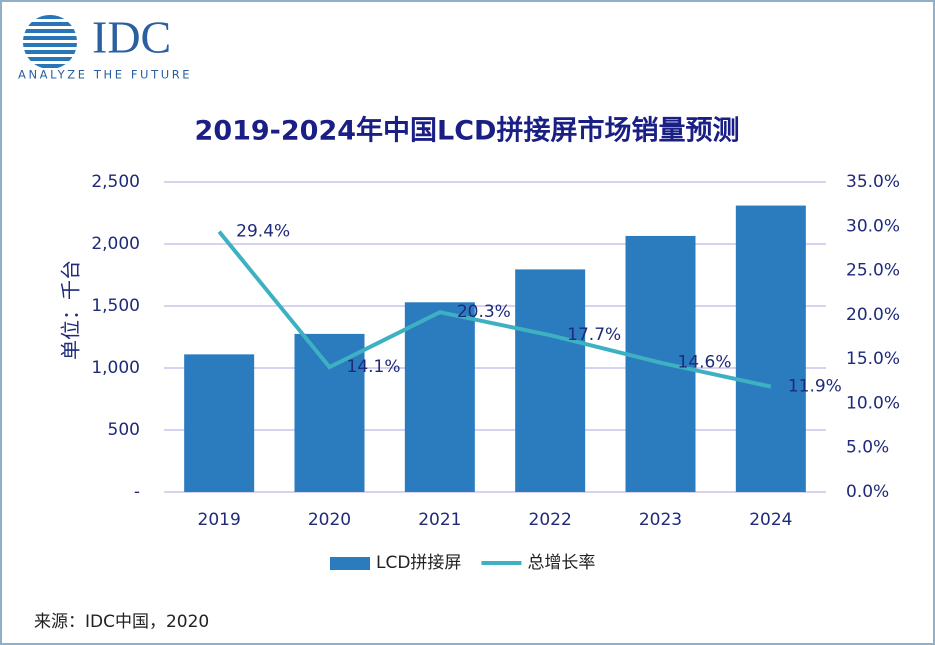 The height and width of the screenshot is (645, 935). I want to click on logo-tagline: ANALYZE THE FUTURE, so click(105, 75).